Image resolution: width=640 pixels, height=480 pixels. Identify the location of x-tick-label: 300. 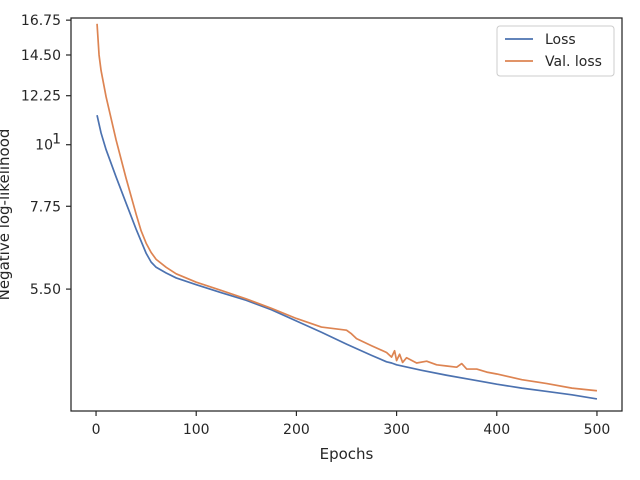
(396, 430).